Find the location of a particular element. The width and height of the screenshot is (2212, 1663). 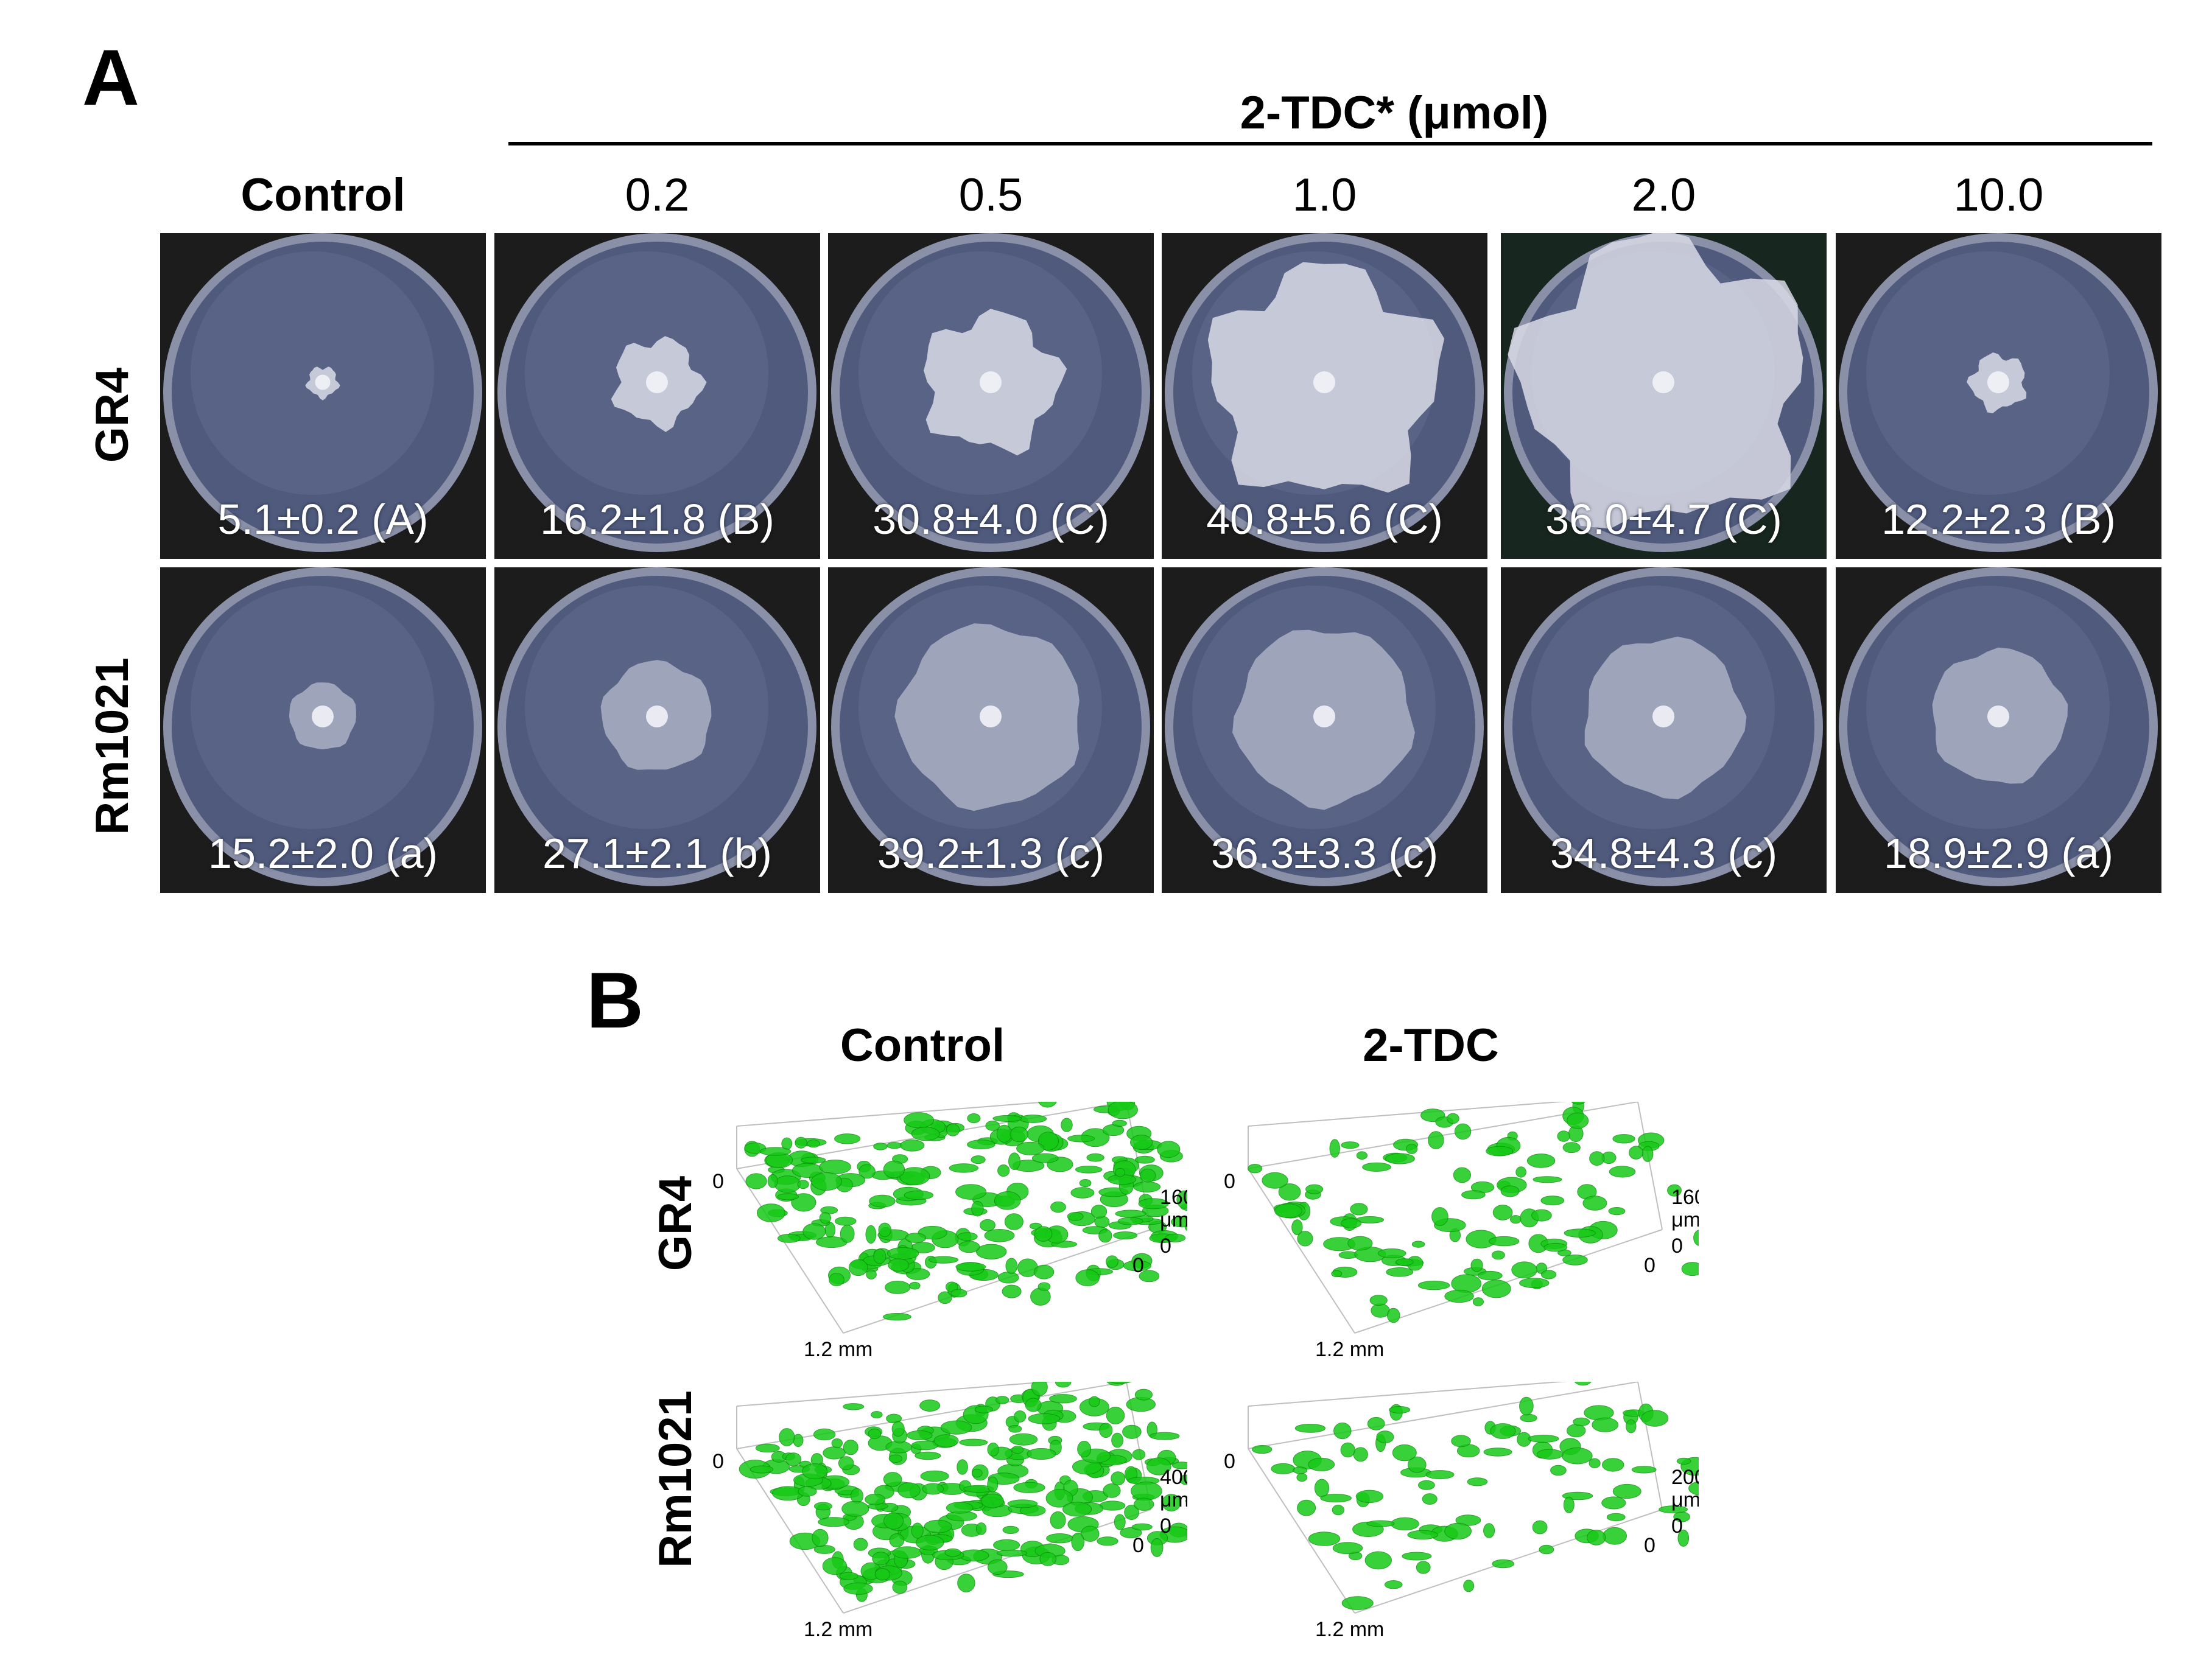

plate-gr4-0: 5.1±0.2 (A) is located at coordinates (323, 396).